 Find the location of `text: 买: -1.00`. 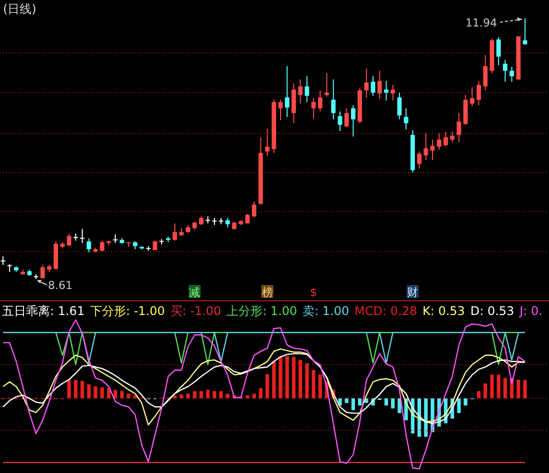

text: 买: -1.00 is located at coordinates (196, 311).